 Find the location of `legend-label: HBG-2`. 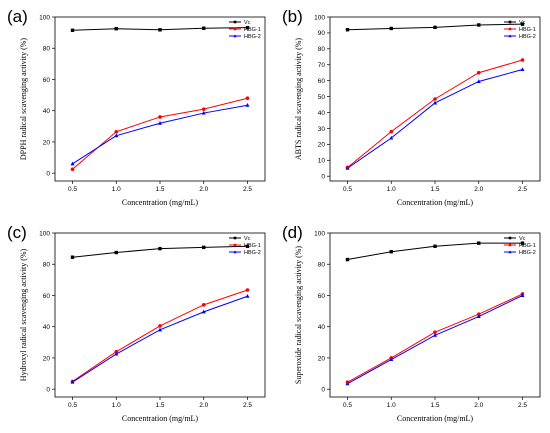

legend-label: HBG-2 is located at coordinates (527, 253).